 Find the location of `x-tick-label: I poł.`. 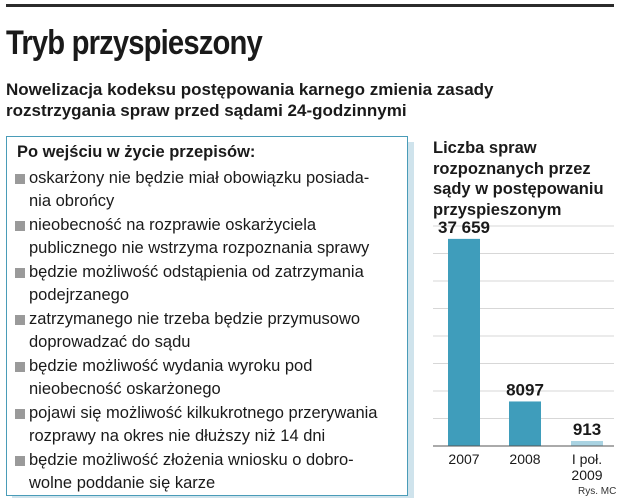

x-tick-label: I poł. is located at coordinates (587, 459).